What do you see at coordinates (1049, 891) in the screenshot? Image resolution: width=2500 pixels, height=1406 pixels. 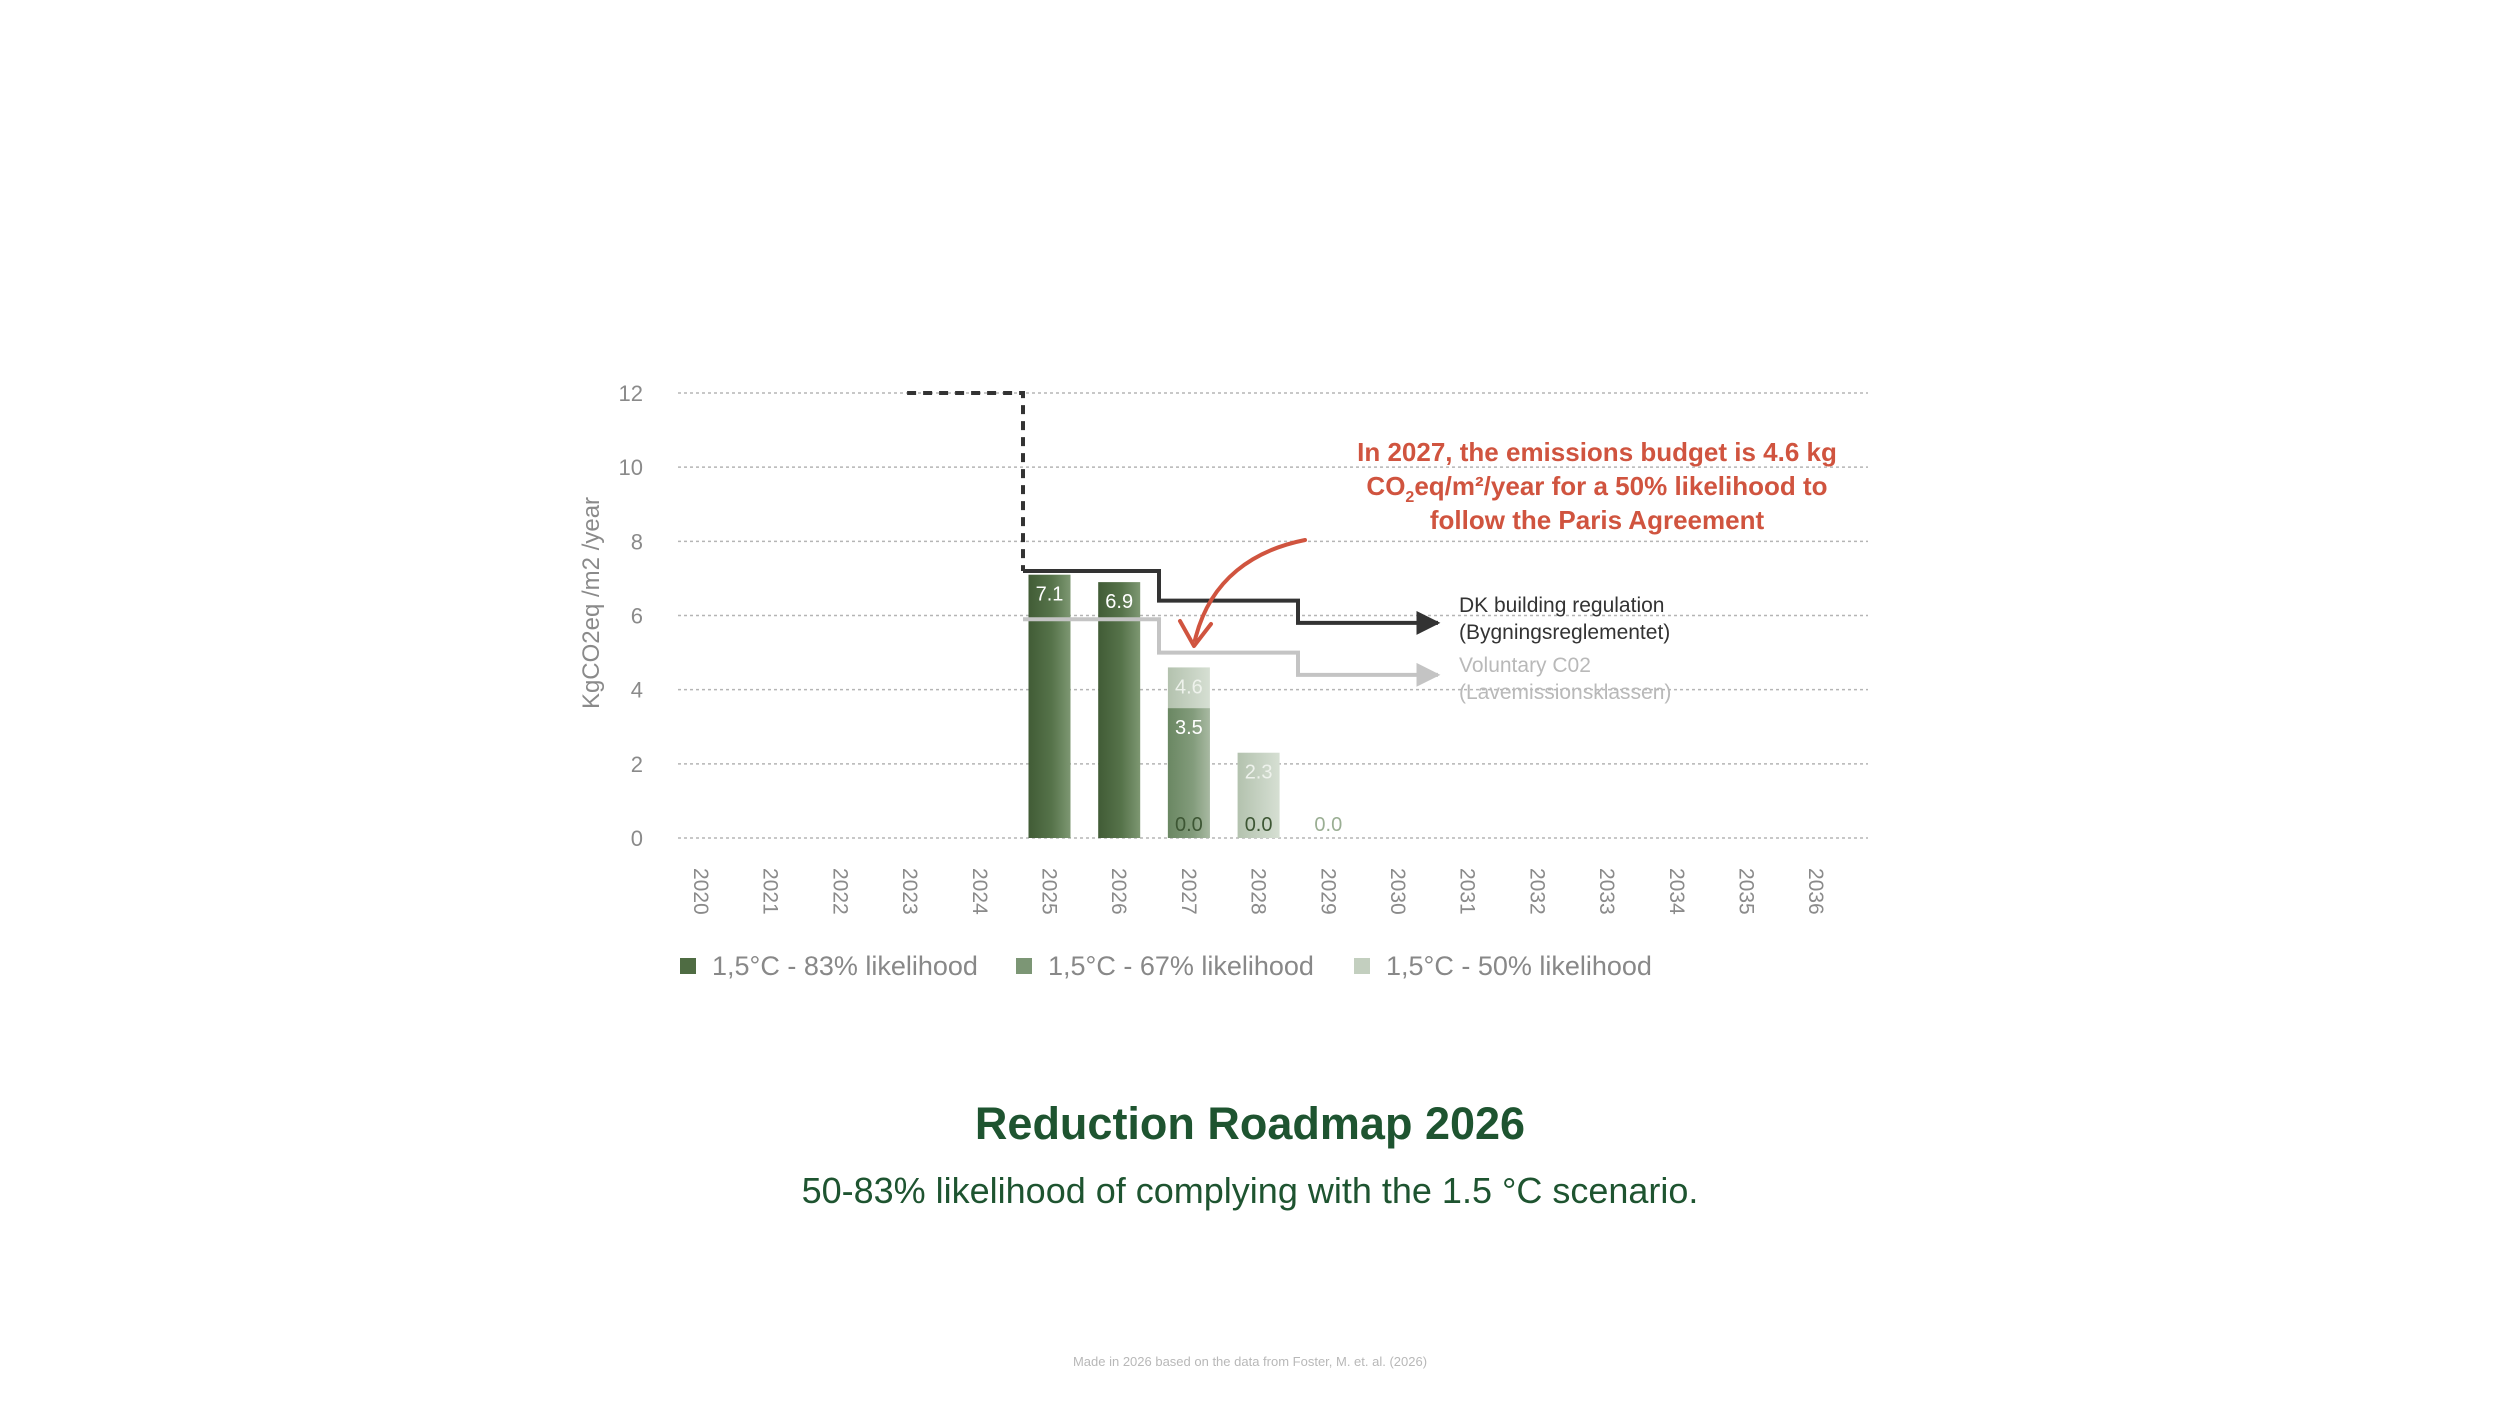 I see `x-tick-label-2025: 2025` at bounding box center [1049, 891].